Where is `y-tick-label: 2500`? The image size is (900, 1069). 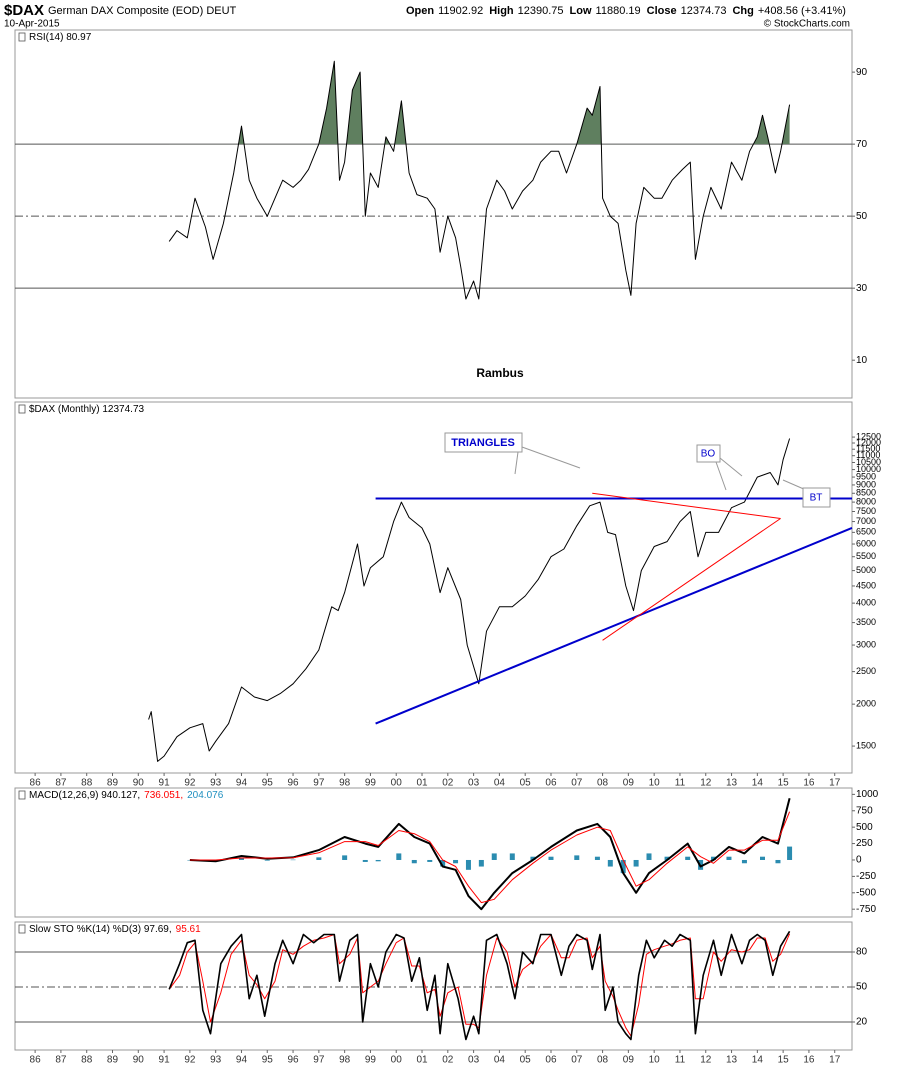
y-tick-label: 2500 is located at coordinates (866, 671).